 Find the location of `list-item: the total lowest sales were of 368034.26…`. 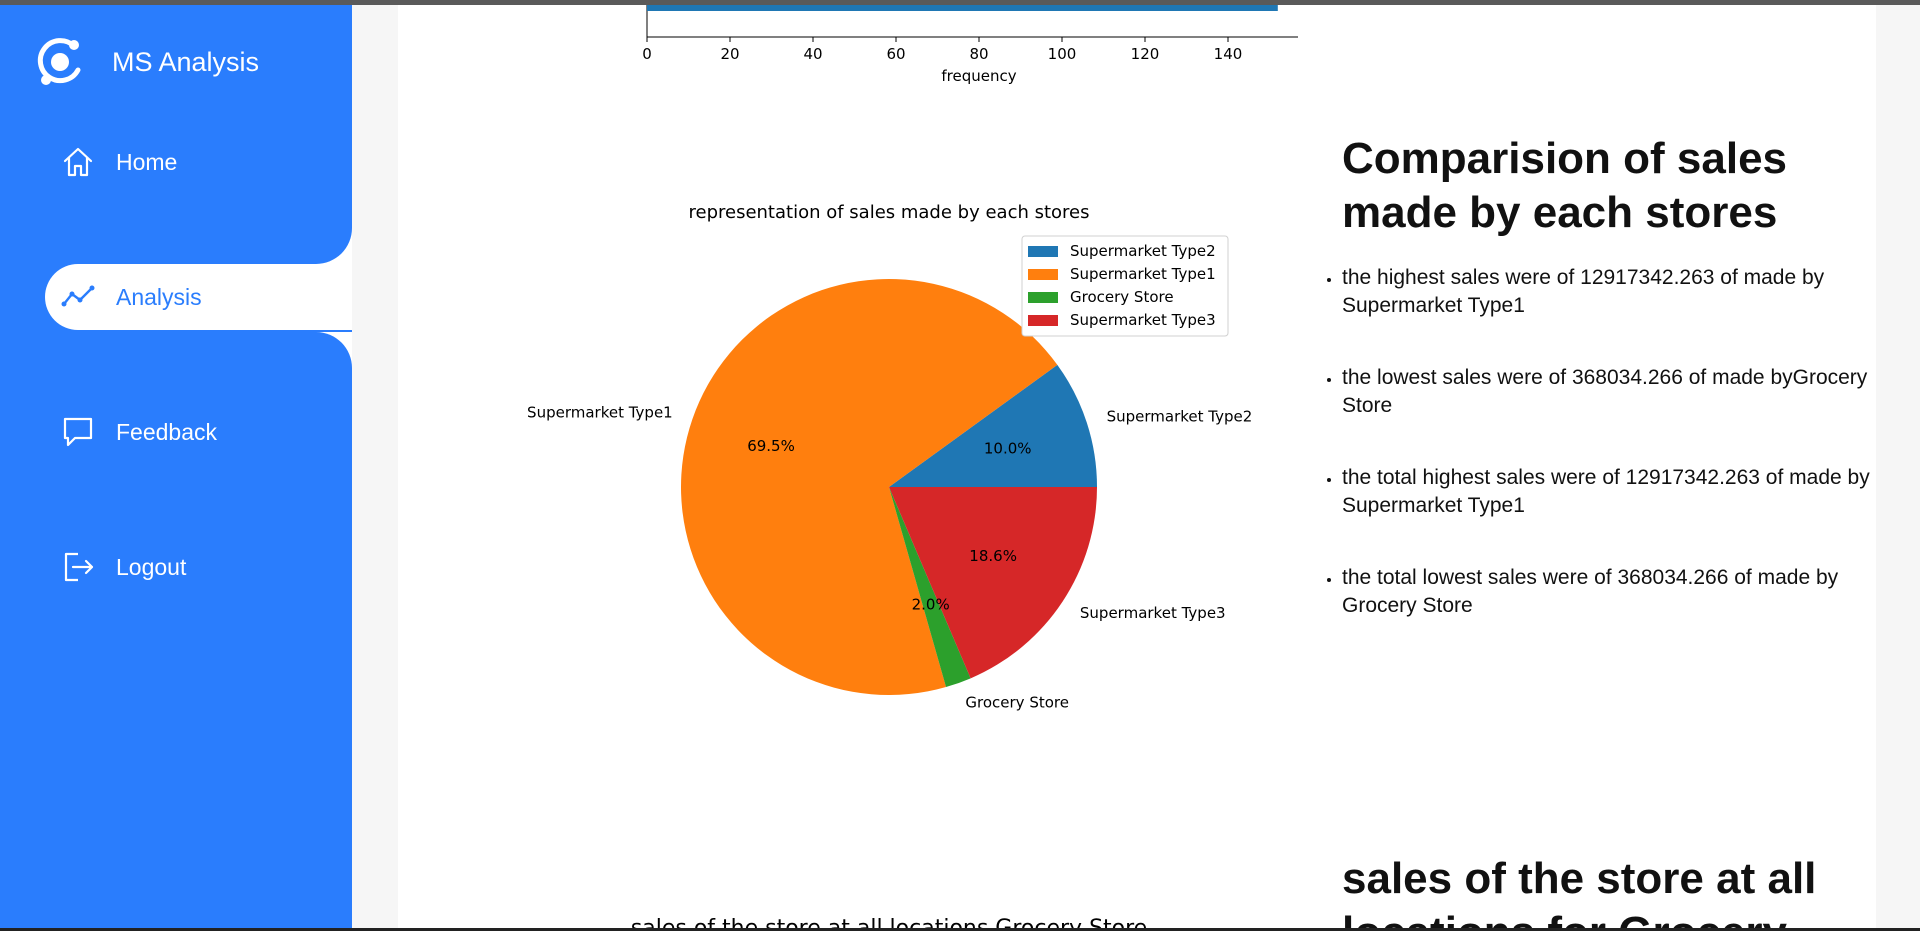

list-item: the total lowest sales were of 368034.26… is located at coordinates (1607, 592).